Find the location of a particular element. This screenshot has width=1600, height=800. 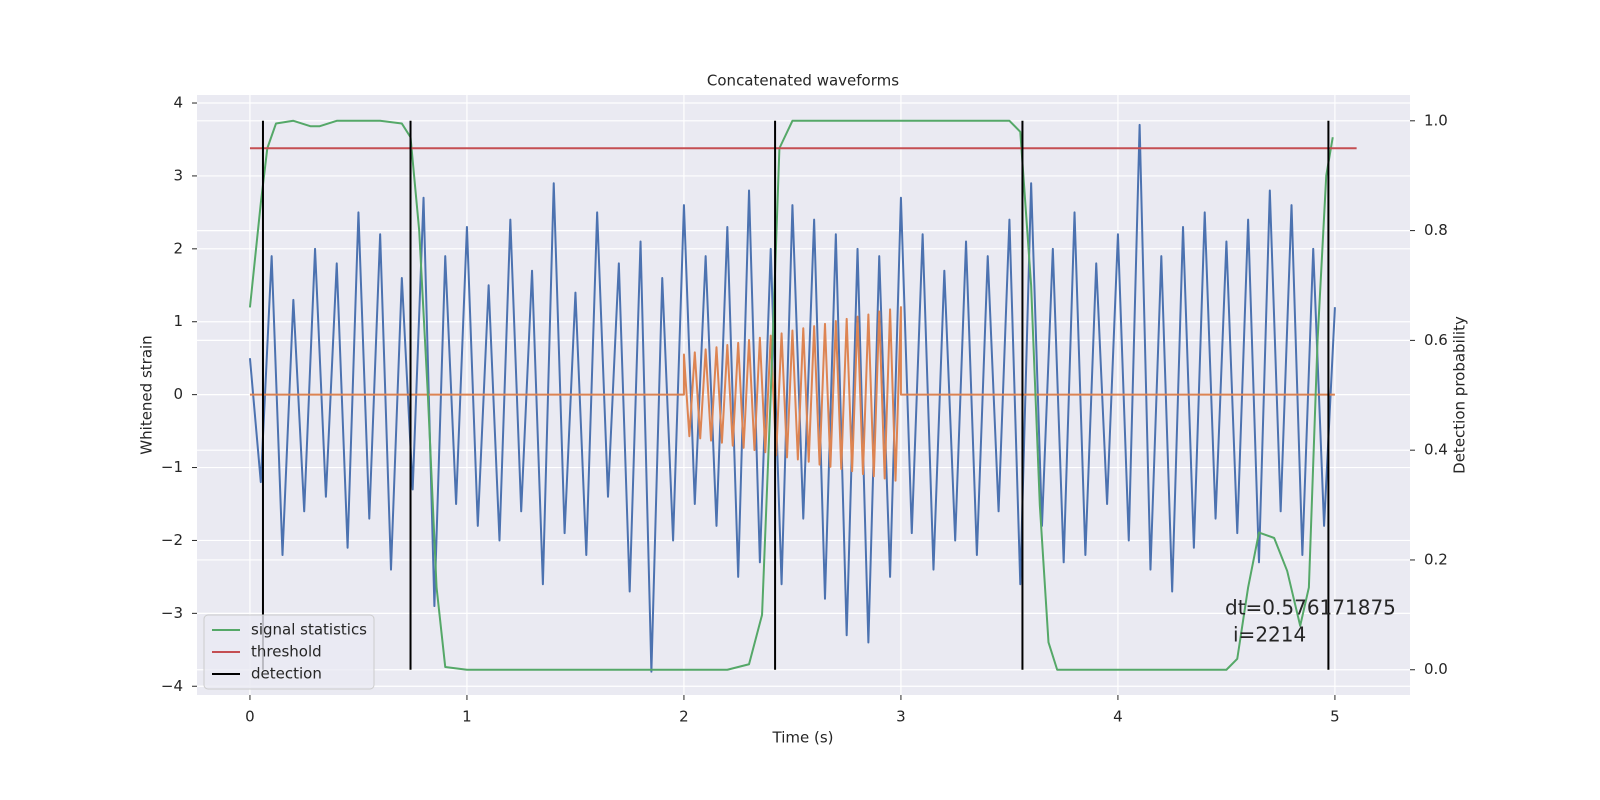

y-tick-label: −3 is located at coordinates (172, 613).